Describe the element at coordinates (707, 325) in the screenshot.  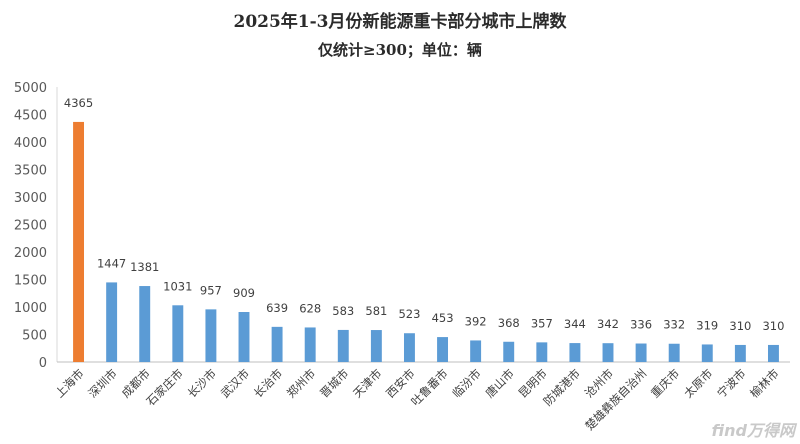
I see `value-label: 319` at that location.